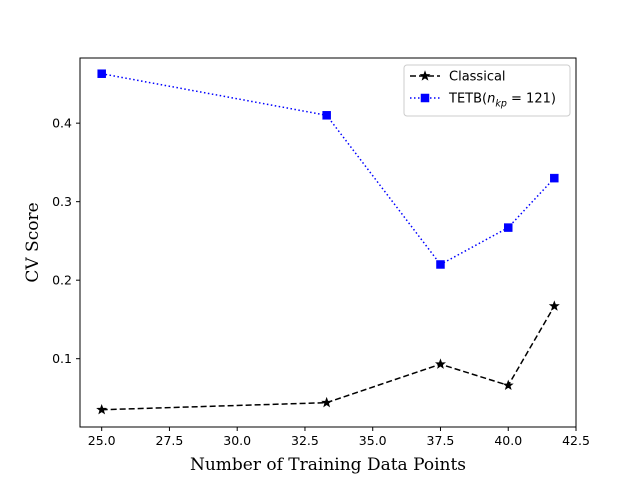 The width and height of the screenshot is (640, 480). What do you see at coordinates (477, 77) in the screenshot?
I see `legend-label-classical: Classical` at bounding box center [477, 77].